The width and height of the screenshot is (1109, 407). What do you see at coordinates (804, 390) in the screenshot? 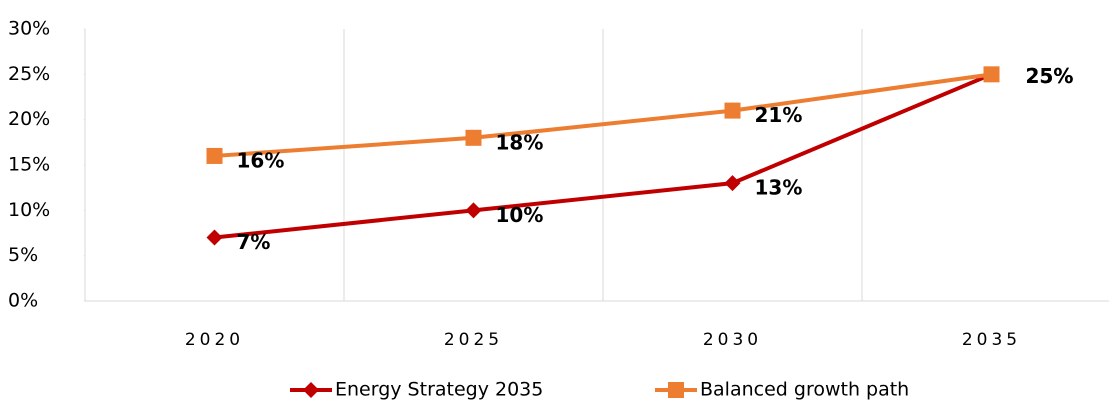
I see `legend-label: Balanced growth path` at bounding box center [804, 390].